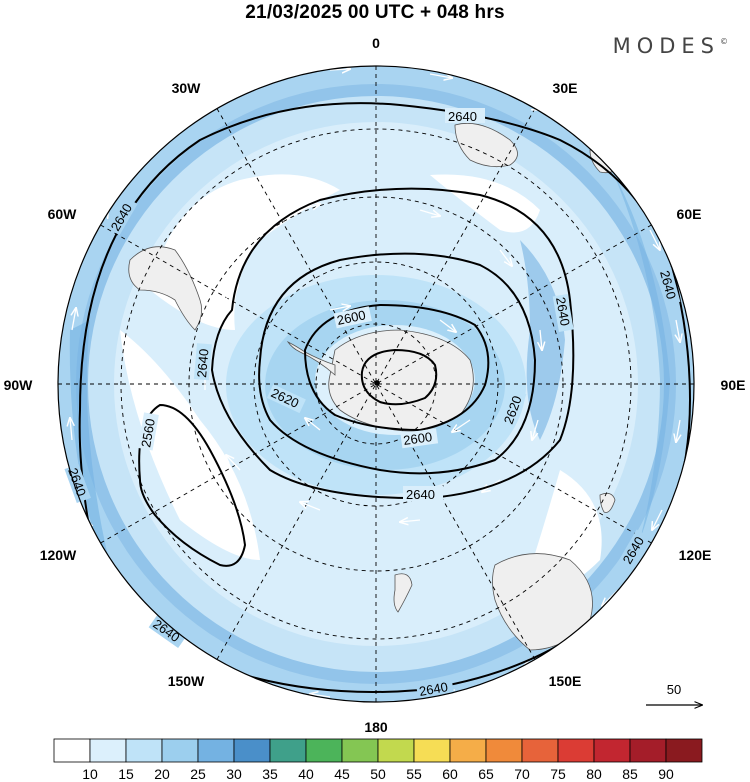 Image resolution: width=750 pixels, height=782 pixels. Describe the element at coordinates (565, 88) in the screenshot. I see `longitude-label: 30E` at that location.